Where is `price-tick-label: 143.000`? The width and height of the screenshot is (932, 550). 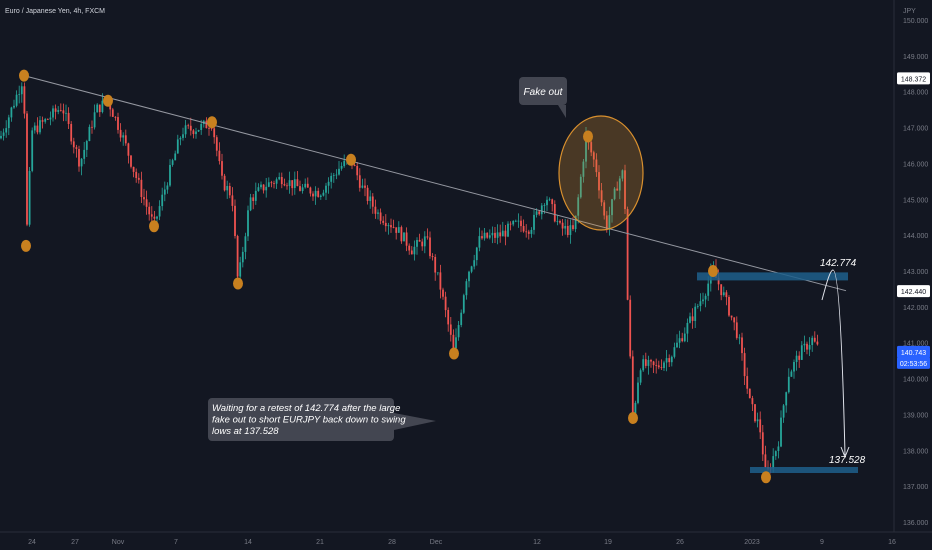 price-tick-label: 143.000 is located at coordinates (915, 272).